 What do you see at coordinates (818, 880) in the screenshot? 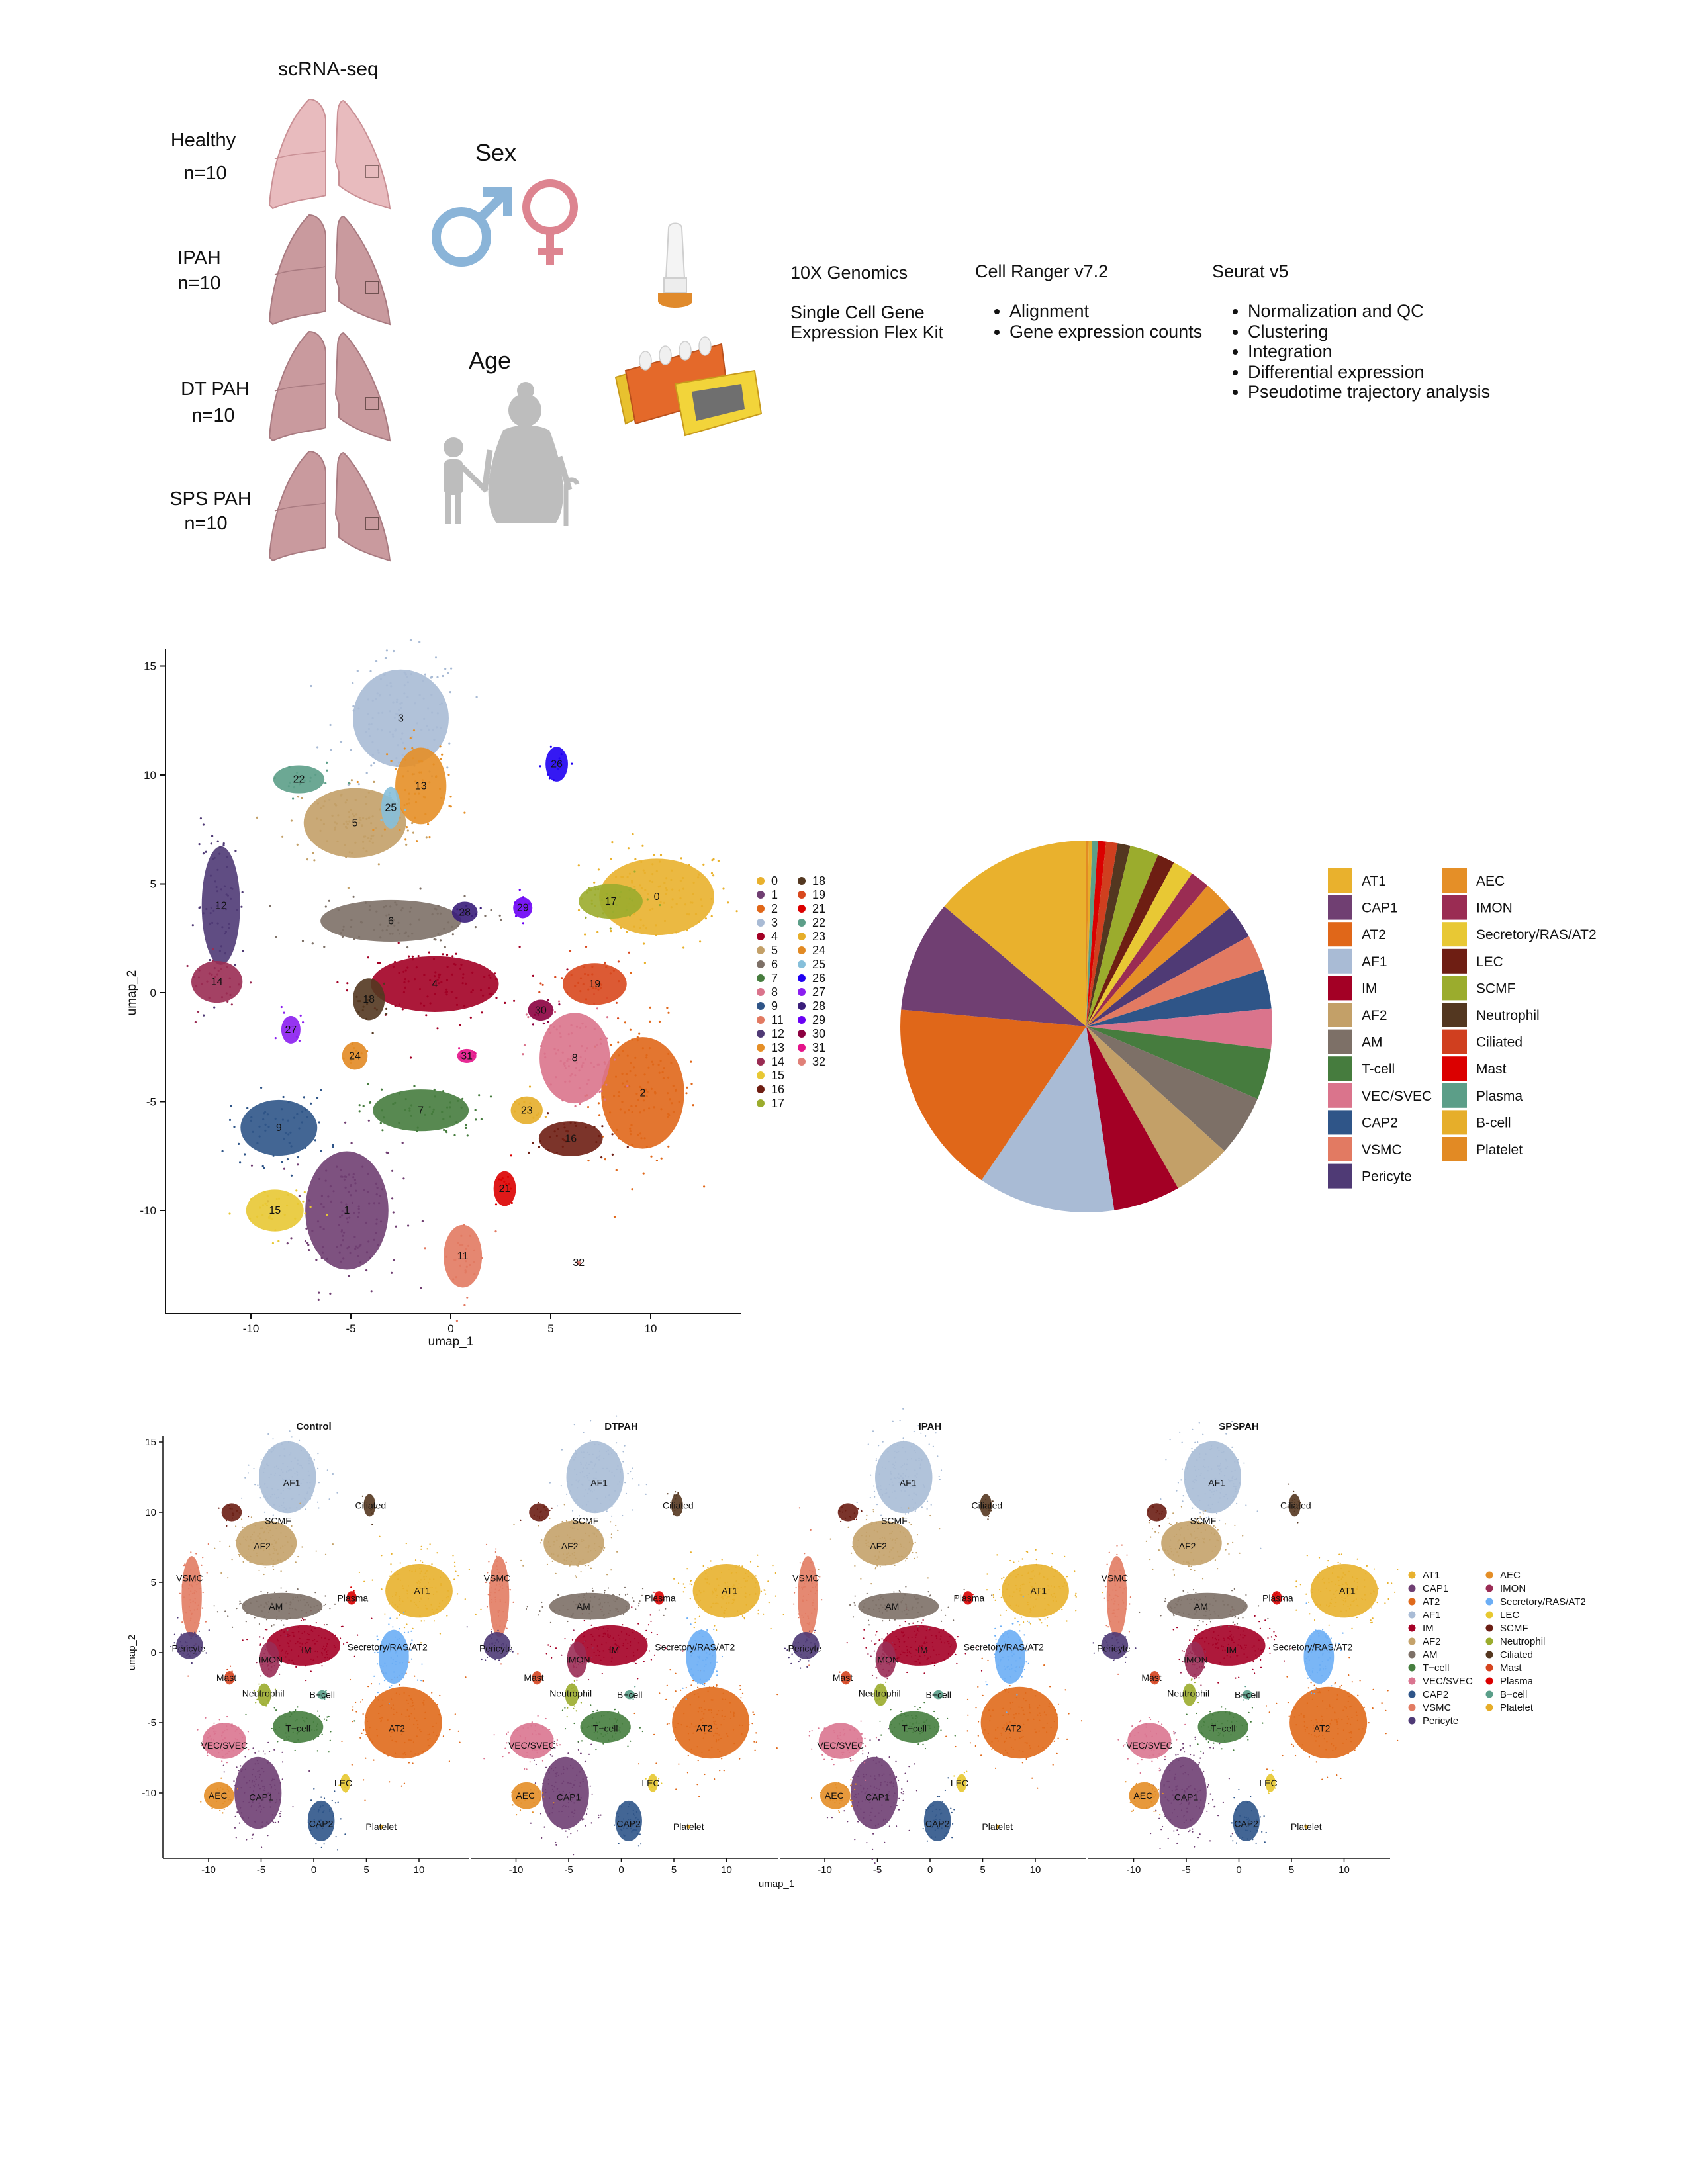
I see `legend-label: 18` at bounding box center [818, 880].